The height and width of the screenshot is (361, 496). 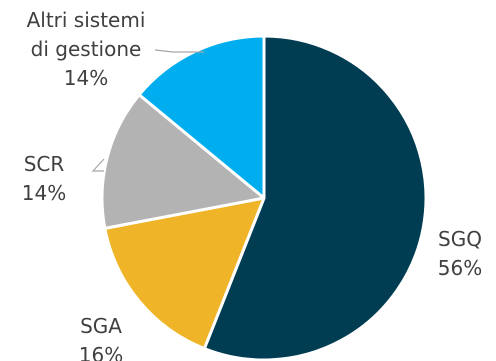 What do you see at coordinates (184, 273) in the screenshot?
I see `pie-slice-sga` at bounding box center [184, 273].